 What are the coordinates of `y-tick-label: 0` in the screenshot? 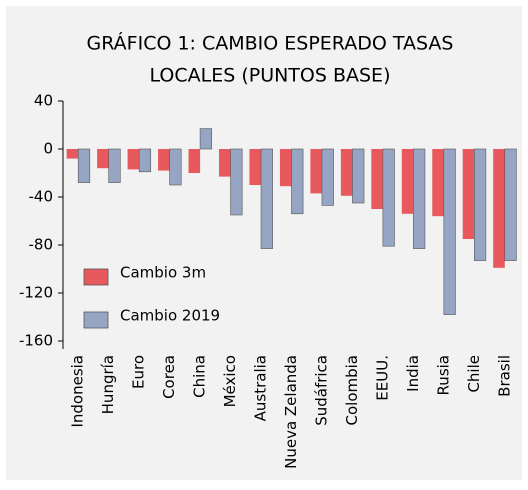 It's located at (48, 149).